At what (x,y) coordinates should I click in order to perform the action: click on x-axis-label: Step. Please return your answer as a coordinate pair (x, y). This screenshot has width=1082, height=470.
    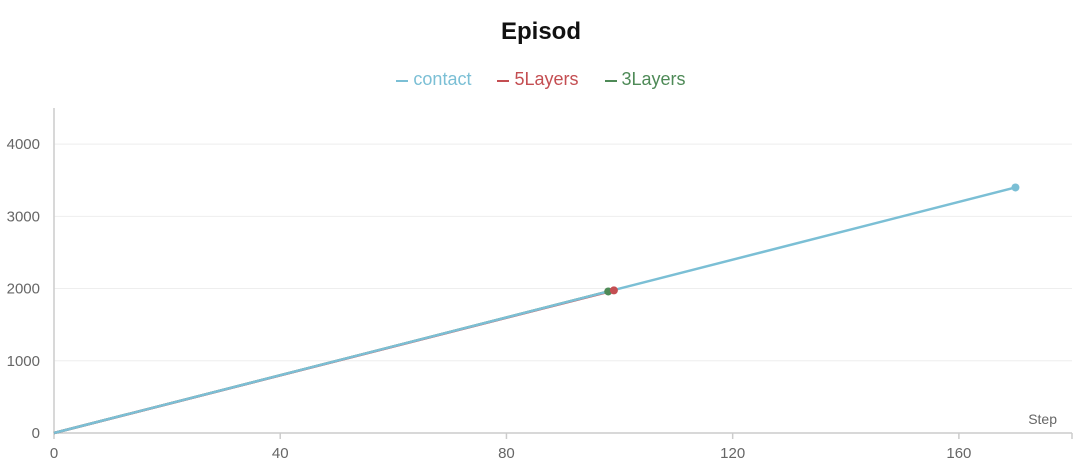
    Looking at the image, I should click on (1042, 419).